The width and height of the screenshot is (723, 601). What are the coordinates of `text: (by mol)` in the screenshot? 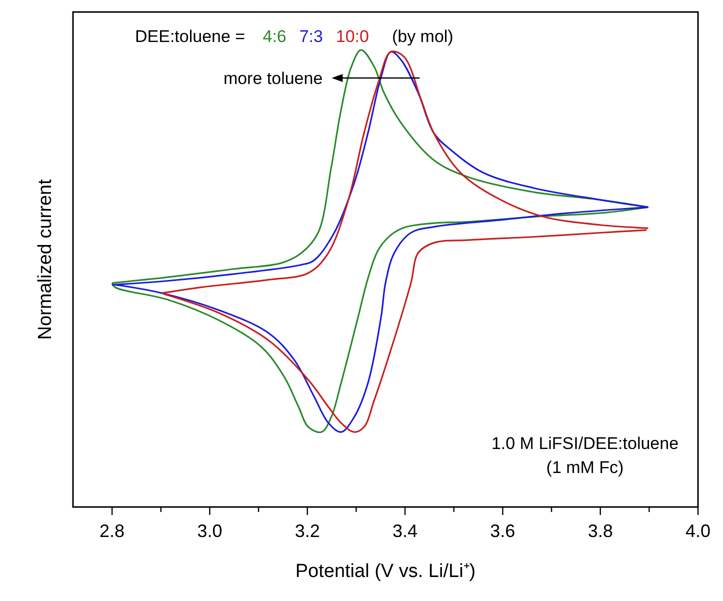 It's located at (423, 36).